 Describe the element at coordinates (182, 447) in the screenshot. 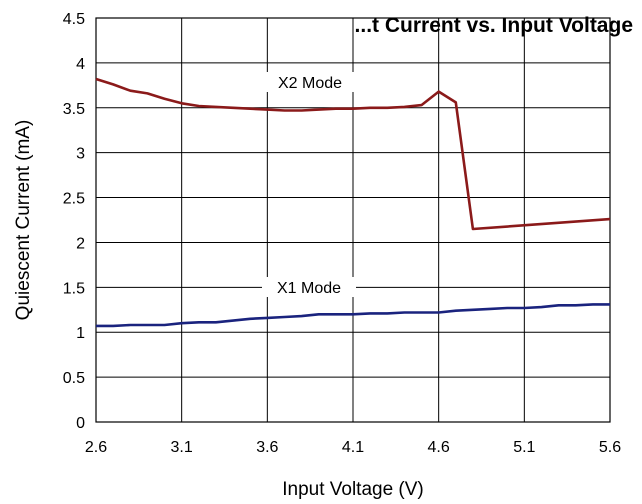

I see `x-tick-label: 3.1` at that location.